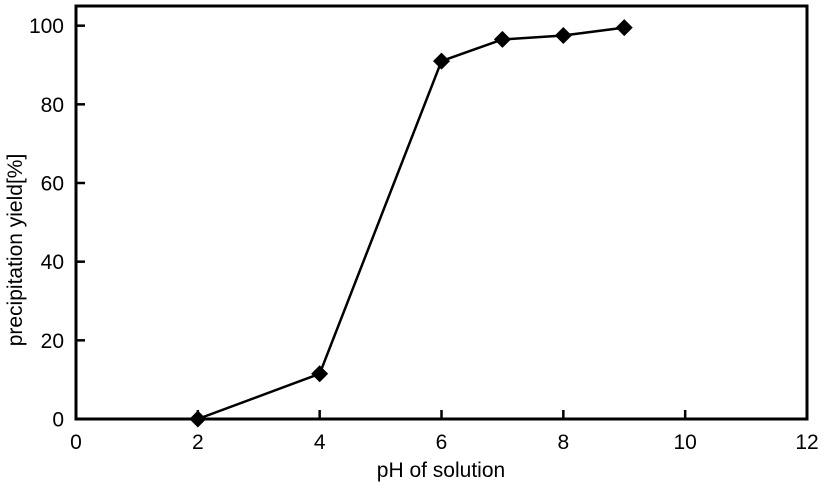 This screenshot has height=490, width=824. Describe the element at coordinates (320, 442) in the screenshot. I see `x-tick-label: 4` at that location.